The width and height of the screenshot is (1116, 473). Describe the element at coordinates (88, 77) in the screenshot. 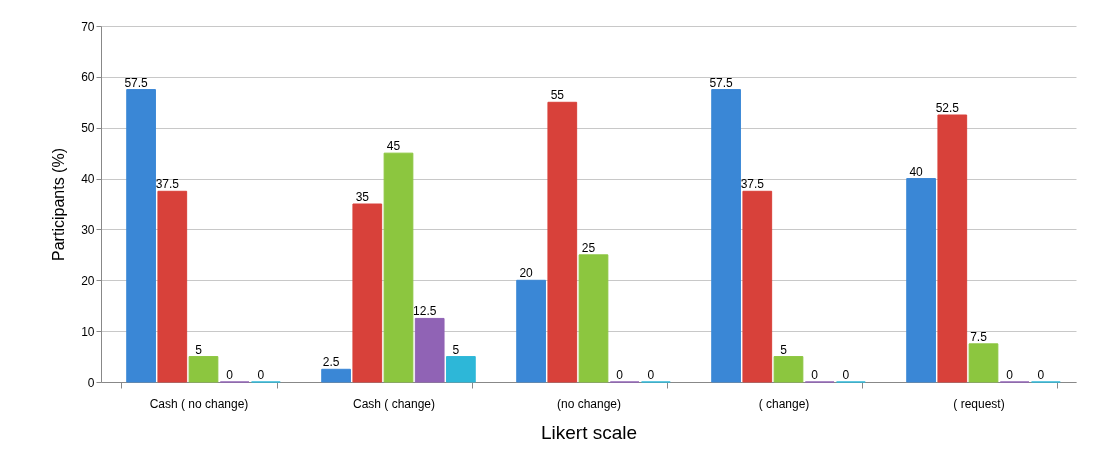

I see `y-tick-label: 60` at that location.